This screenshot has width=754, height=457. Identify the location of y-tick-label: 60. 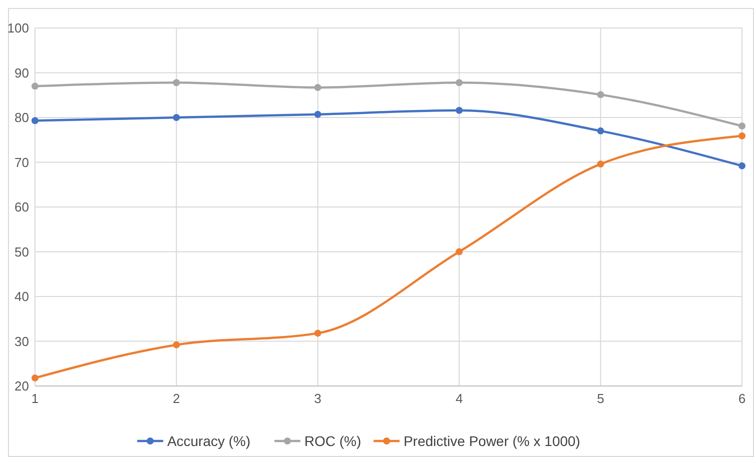
(21, 207).